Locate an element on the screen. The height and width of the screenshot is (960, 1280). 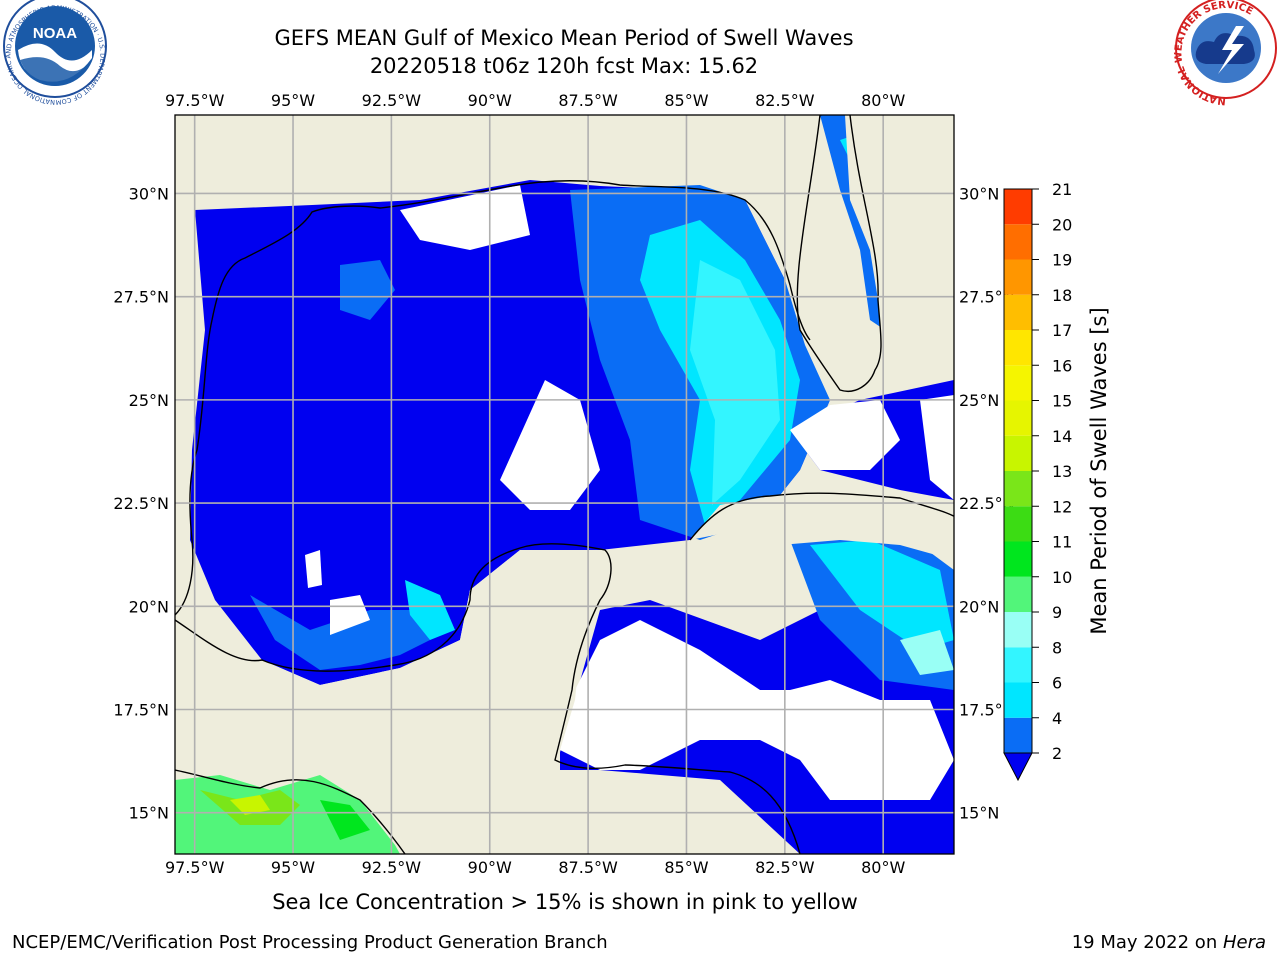
colorbar-tick-label: 21 is located at coordinates (1062, 189).